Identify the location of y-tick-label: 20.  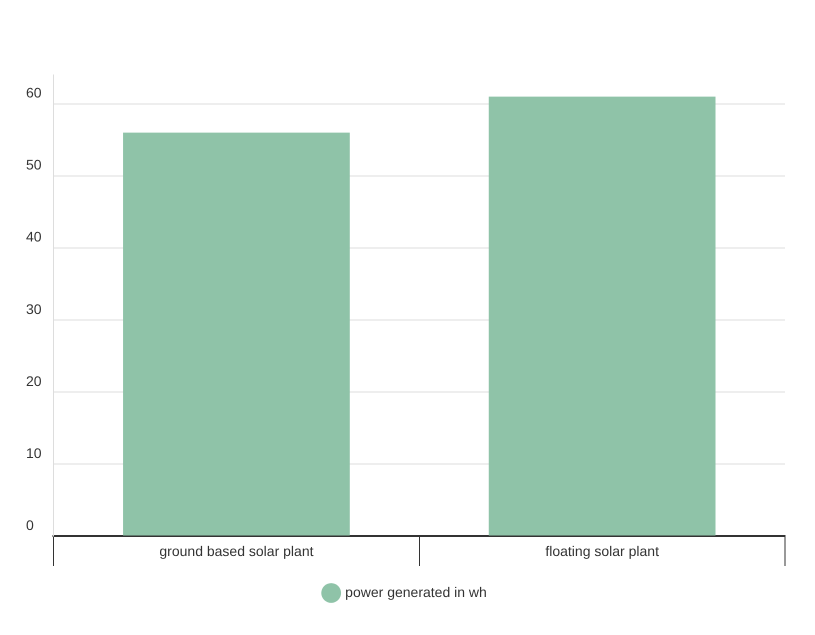
(34, 380).